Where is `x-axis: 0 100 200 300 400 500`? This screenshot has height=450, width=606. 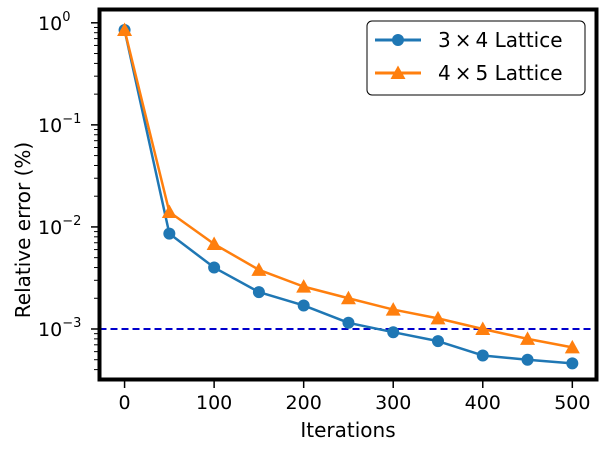 x-axis: 0 100 200 300 400 500 is located at coordinates (354, 397).